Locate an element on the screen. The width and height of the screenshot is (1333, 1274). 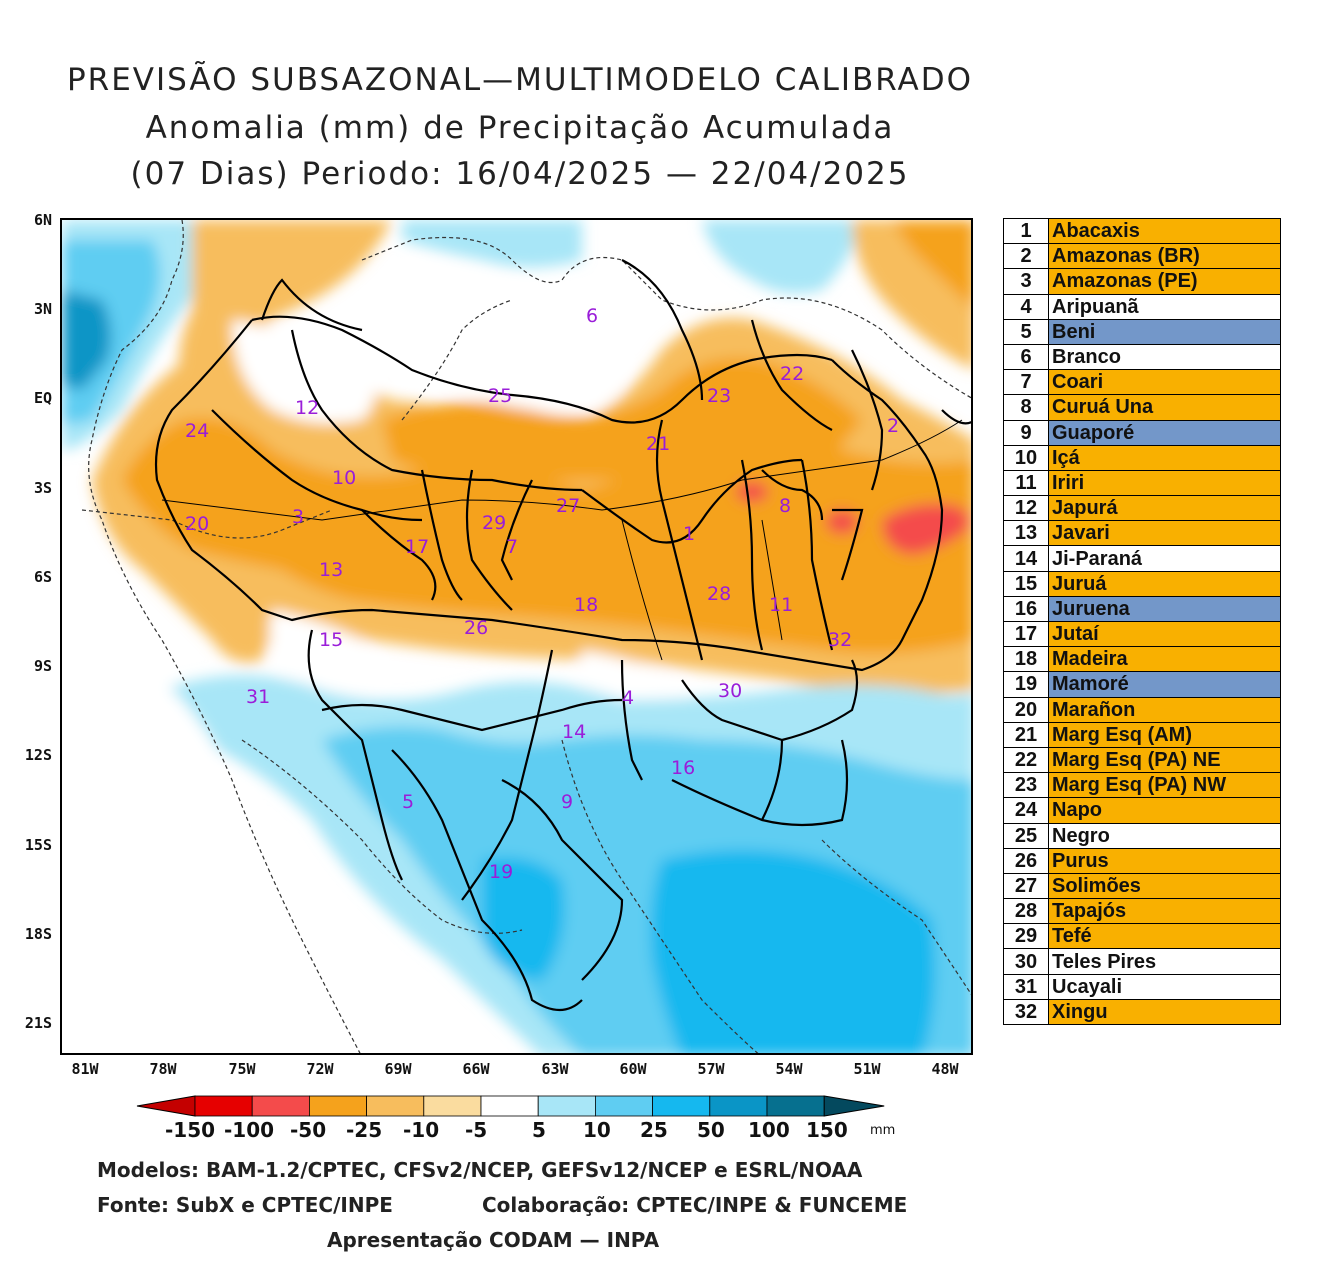
lon-label-66w: 66W is located at coordinates (476, 1069).